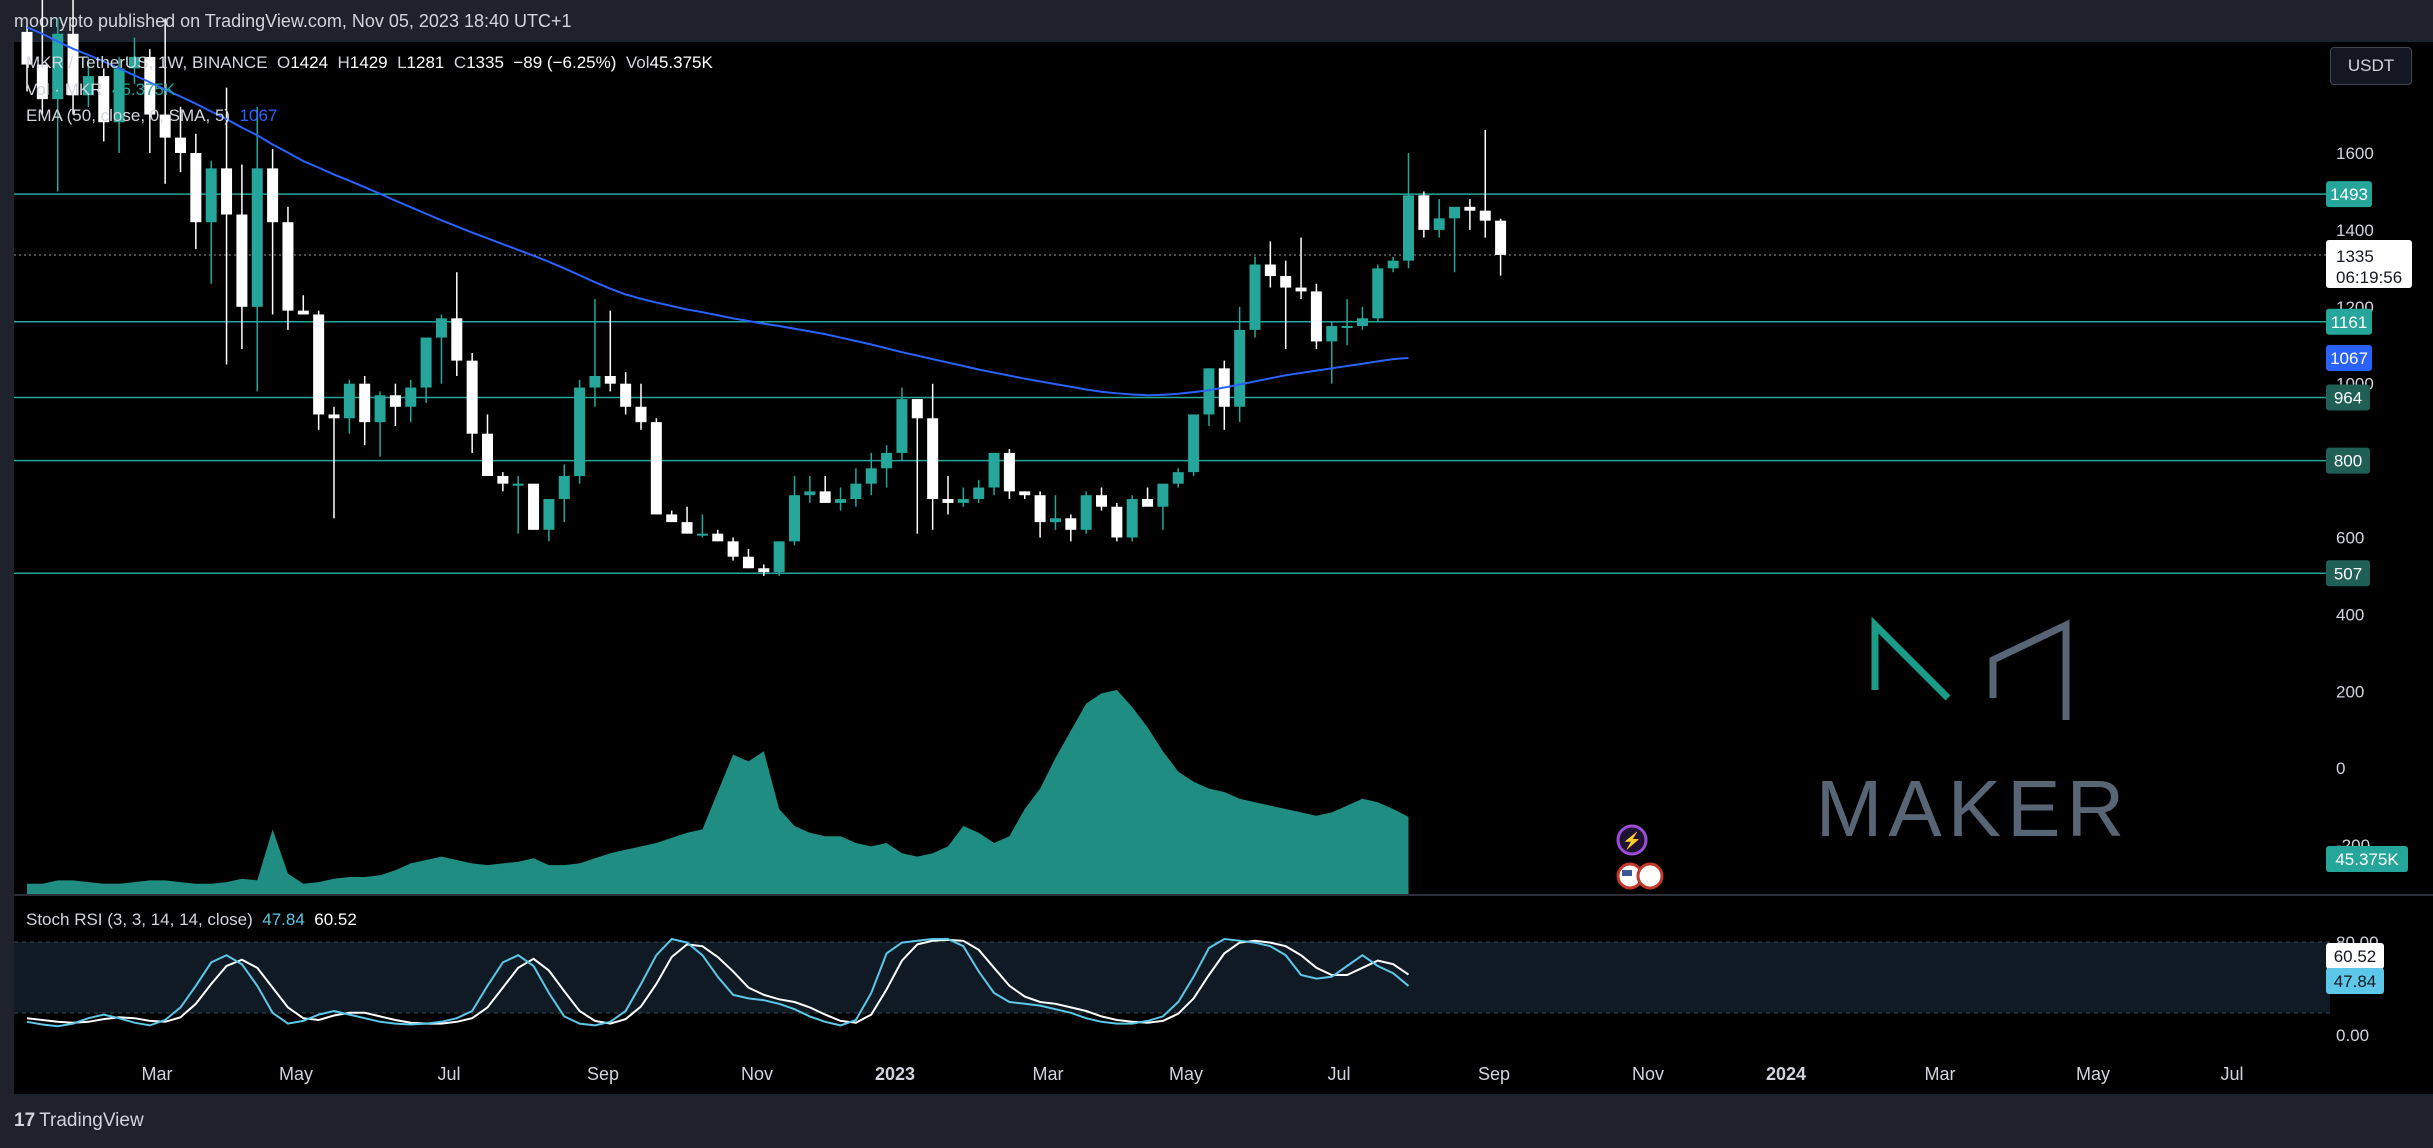 The height and width of the screenshot is (1148, 2433). I want to click on legend-high-label: H, so click(343, 62).